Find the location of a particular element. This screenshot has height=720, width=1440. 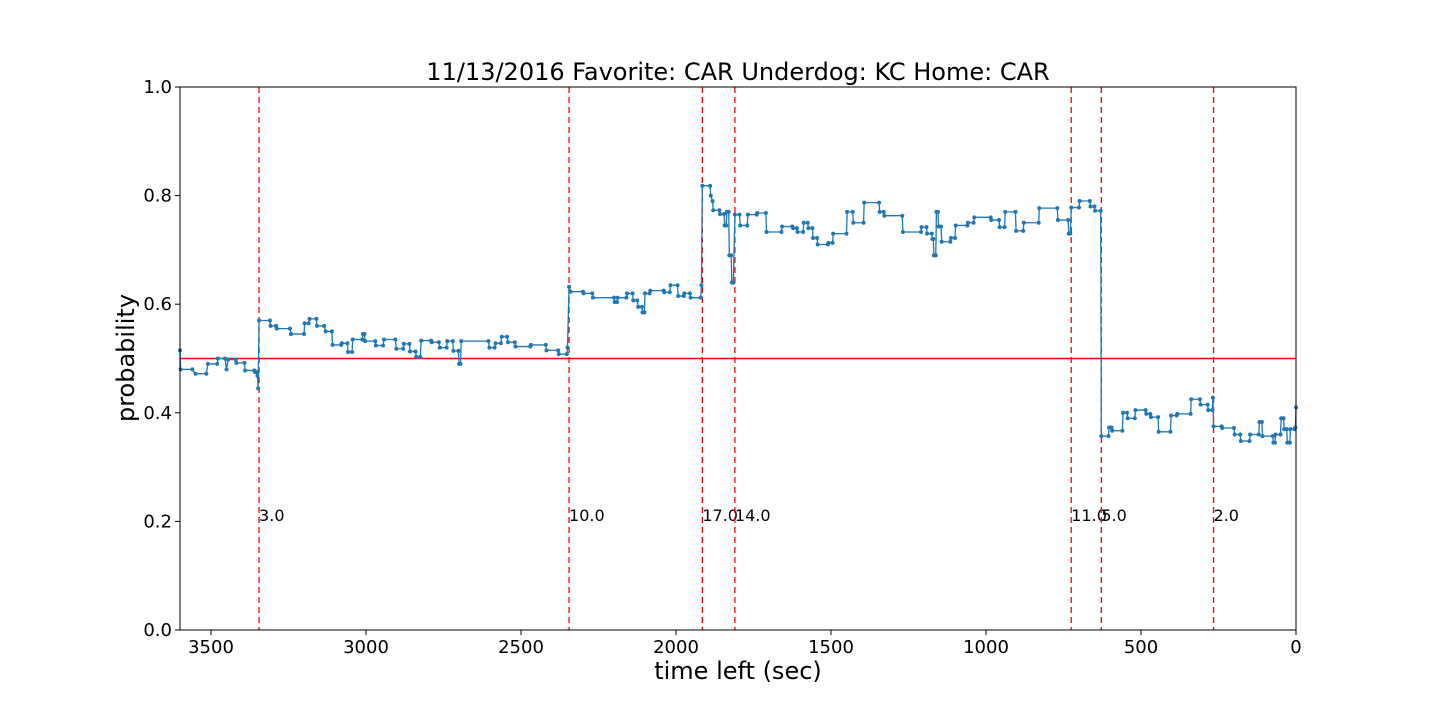

x-axis: 3500 3000 2500 2000 1500 1000 500 0 is located at coordinates (745, 644).